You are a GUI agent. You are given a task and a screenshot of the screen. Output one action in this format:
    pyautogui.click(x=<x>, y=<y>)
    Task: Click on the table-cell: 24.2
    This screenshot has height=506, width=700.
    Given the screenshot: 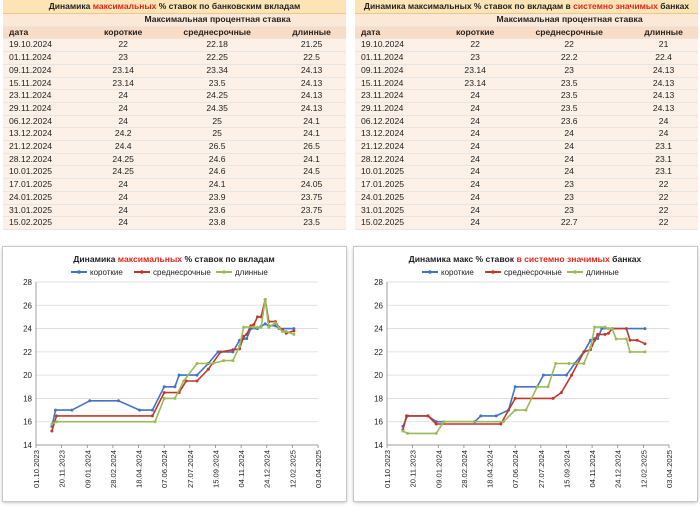 What is the action you would take?
    pyautogui.click(x=123, y=134)
    